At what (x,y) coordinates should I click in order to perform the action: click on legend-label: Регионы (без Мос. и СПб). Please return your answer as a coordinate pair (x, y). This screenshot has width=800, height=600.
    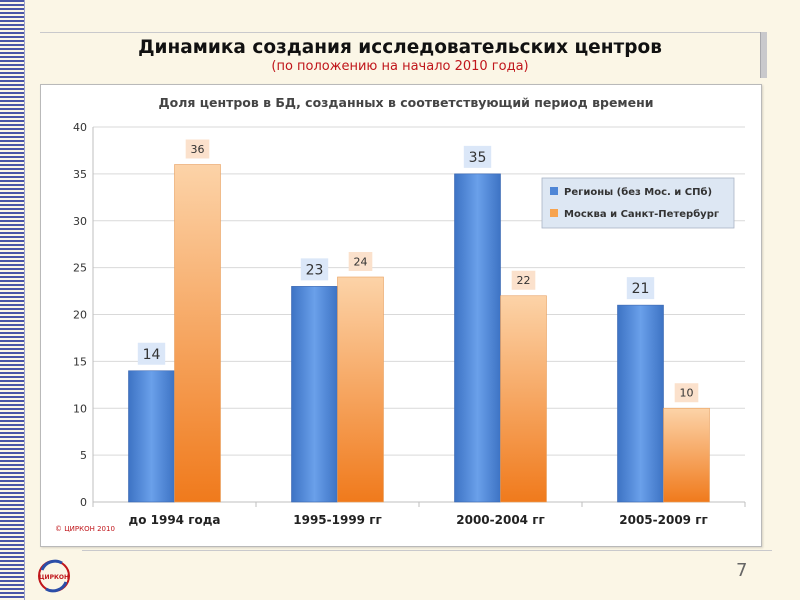
    Looking at the image, I should click on (638, 192).